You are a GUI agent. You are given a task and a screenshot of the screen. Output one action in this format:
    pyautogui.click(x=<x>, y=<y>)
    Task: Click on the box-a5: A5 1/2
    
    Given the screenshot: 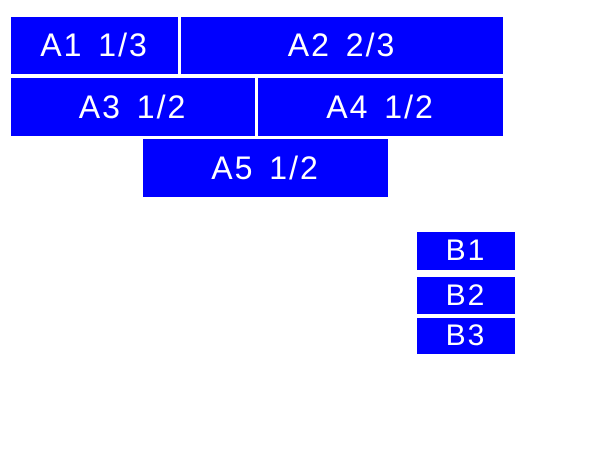 What is the action you would take?
    pyautogui.click(x=265, y=168)
    